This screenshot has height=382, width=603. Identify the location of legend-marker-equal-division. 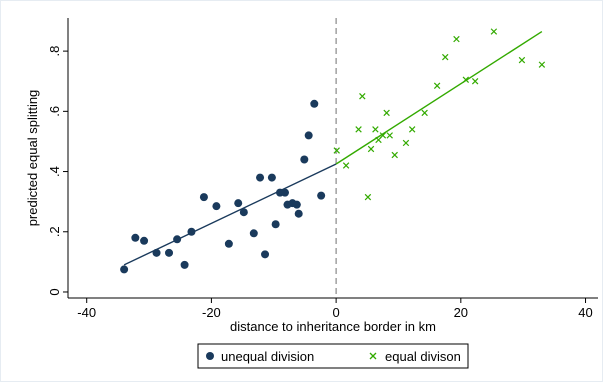
(373, 356).